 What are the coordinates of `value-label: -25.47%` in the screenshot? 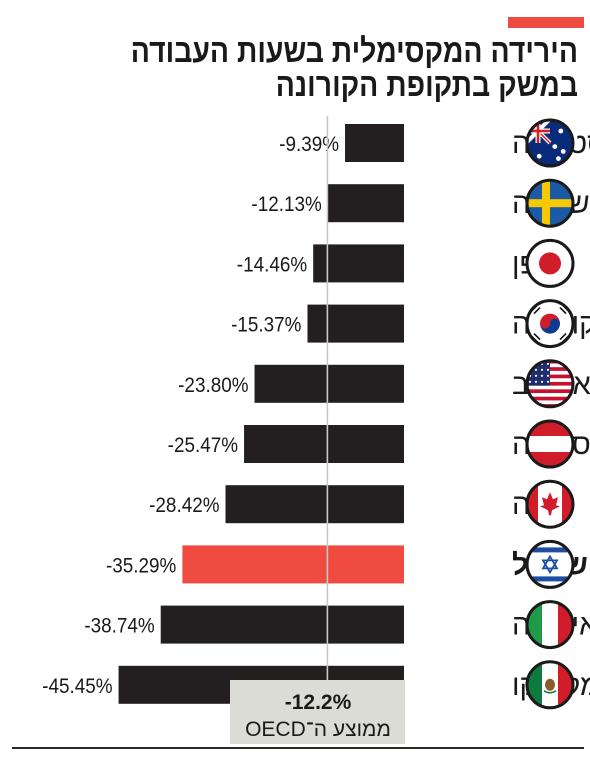 It's located at (203, 445).